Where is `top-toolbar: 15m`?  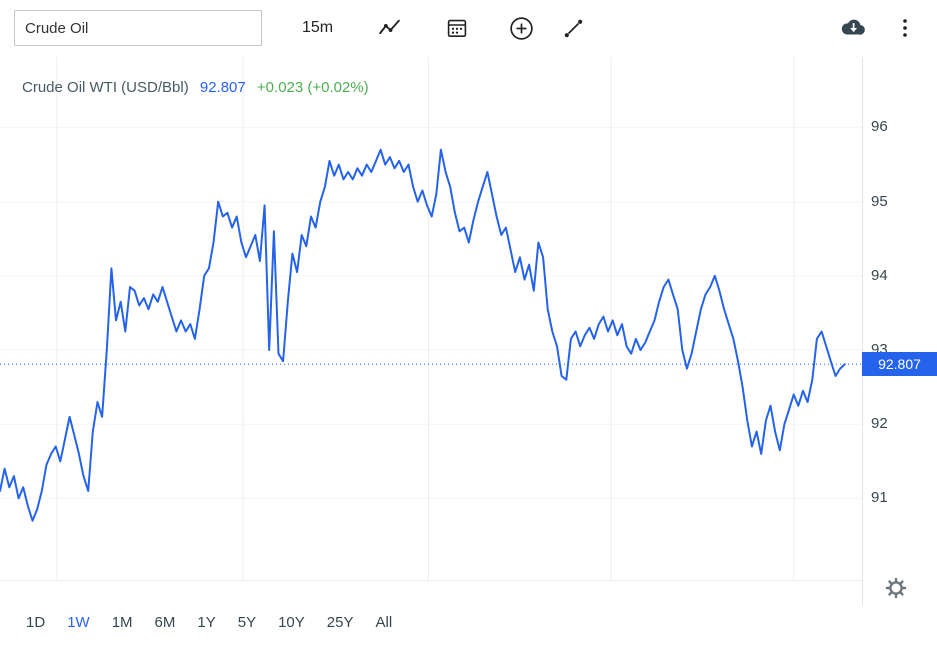 top-toolbar: 15m is located at coordinates (468, 28).